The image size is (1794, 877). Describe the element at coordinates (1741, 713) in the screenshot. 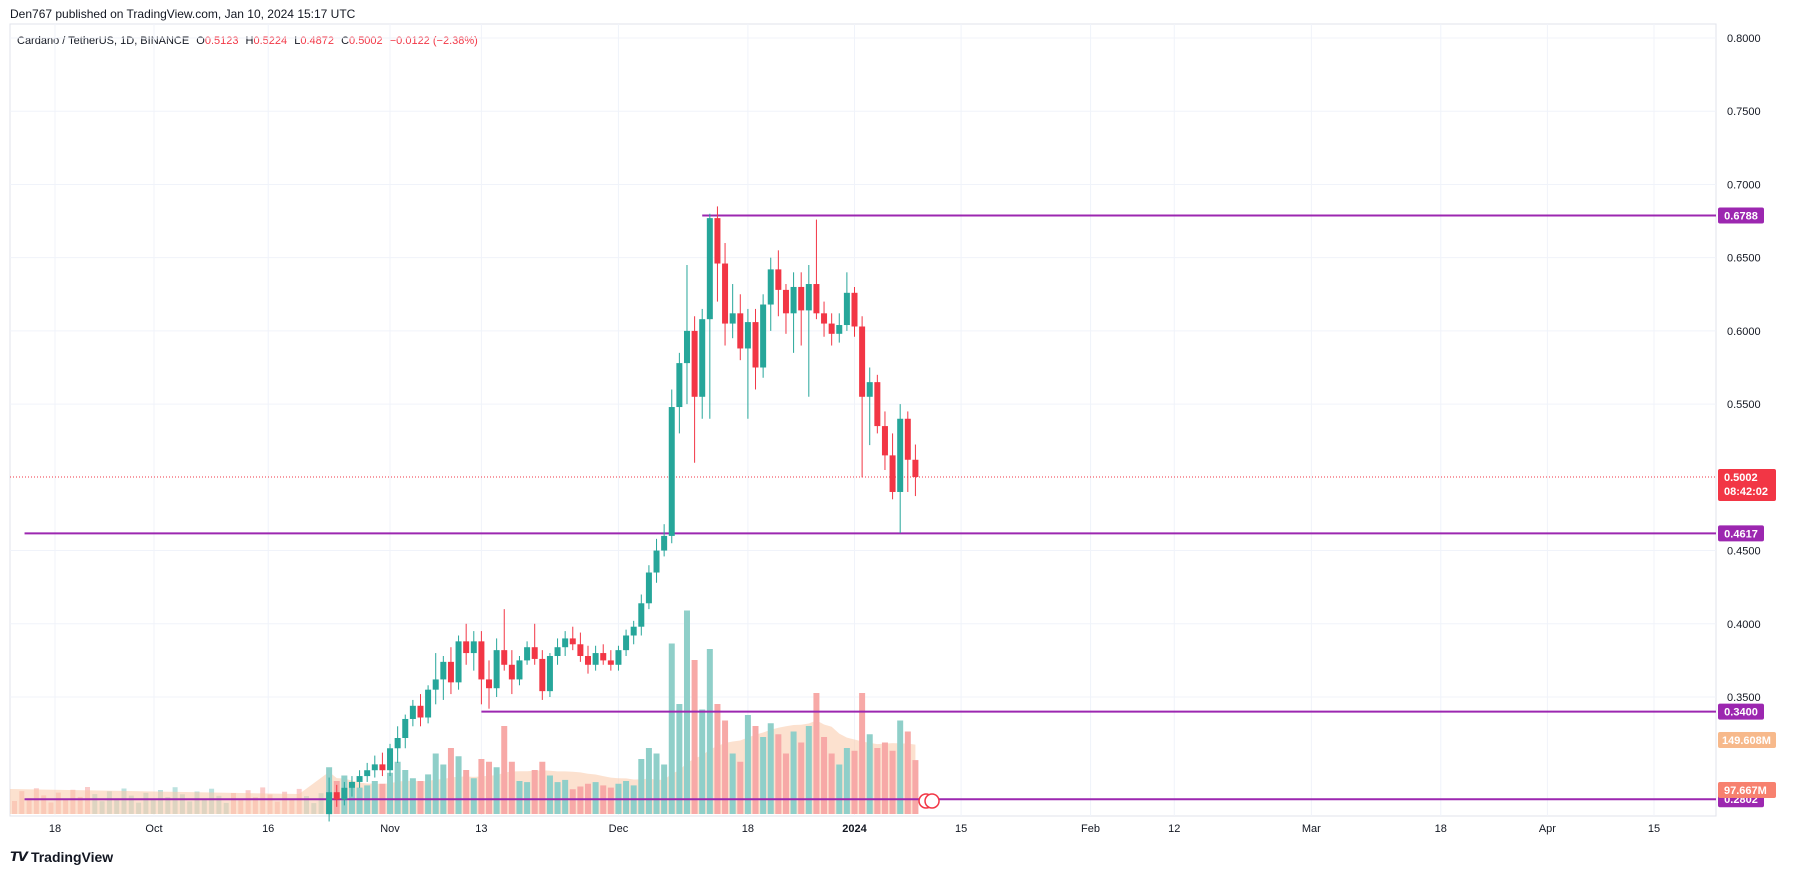

I see `level-badge-label: 0.3400` at that location.